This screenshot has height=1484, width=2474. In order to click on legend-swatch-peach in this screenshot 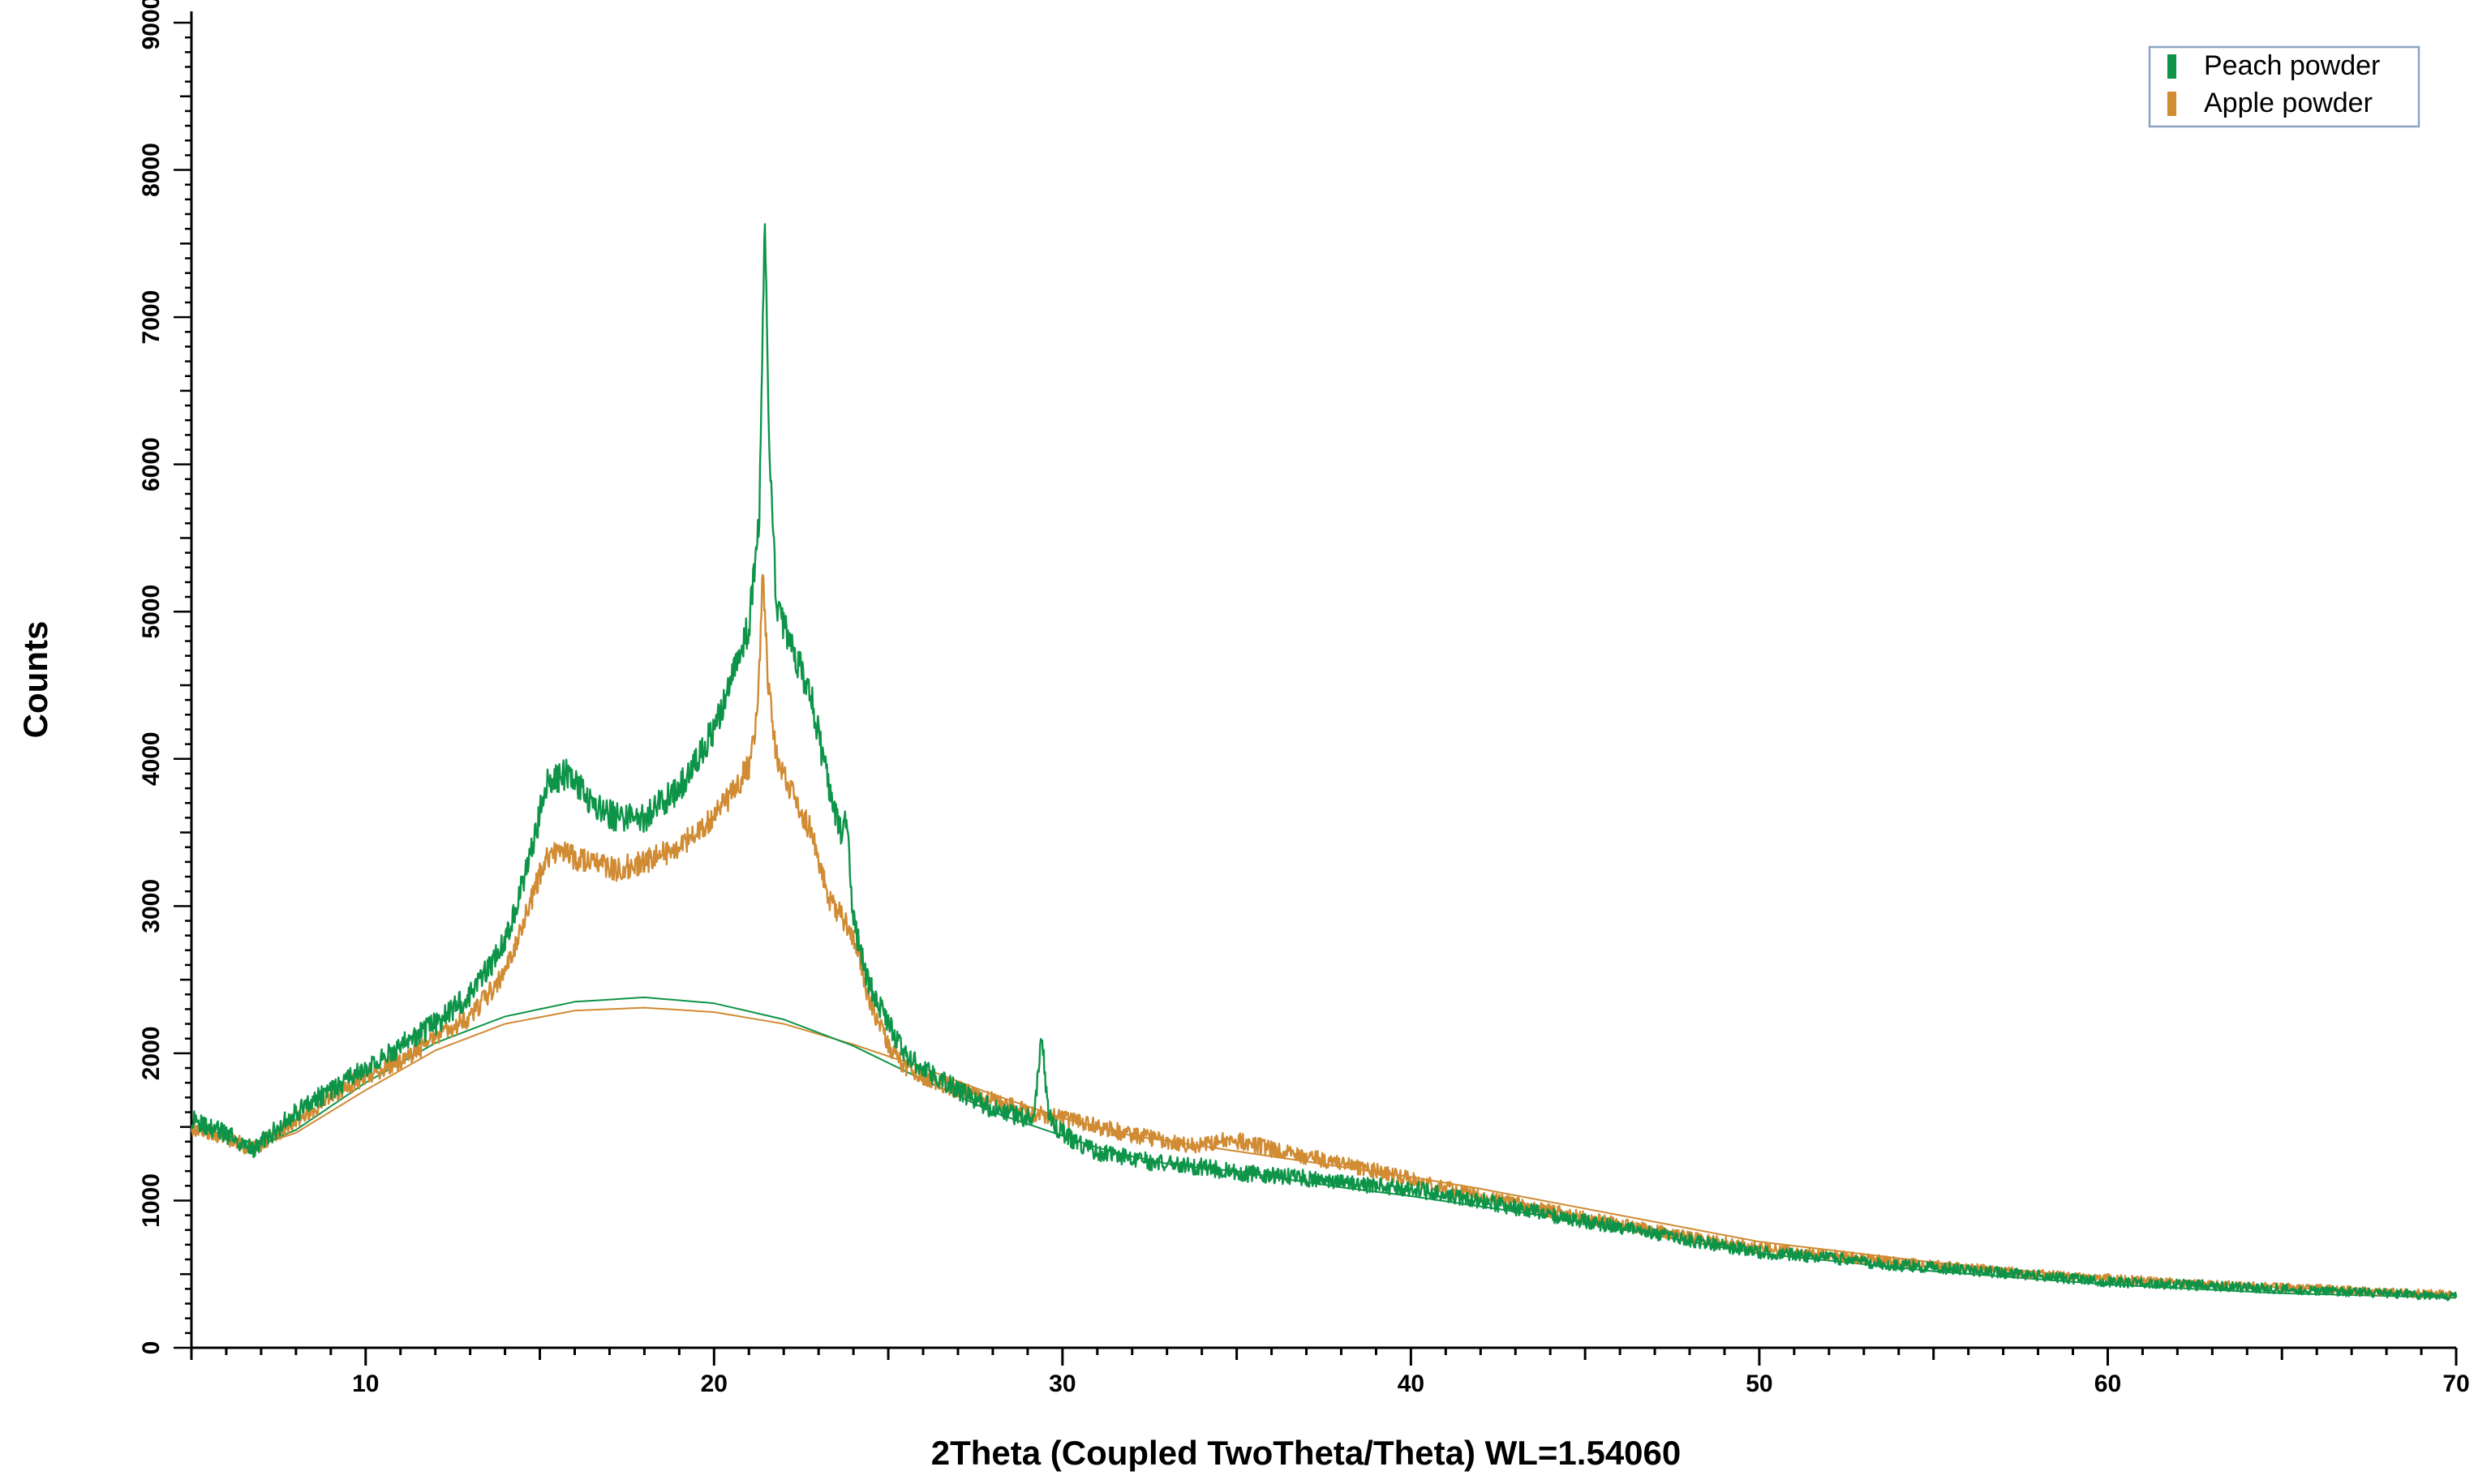, I will do `click(2171, 66)`.